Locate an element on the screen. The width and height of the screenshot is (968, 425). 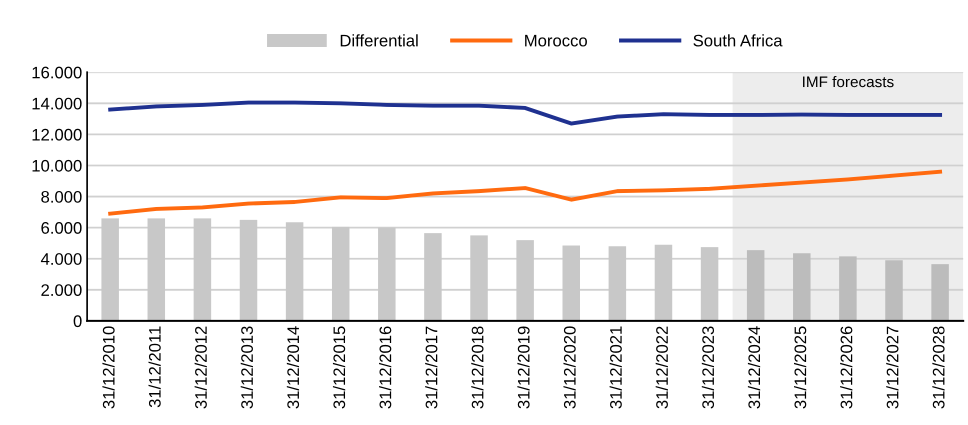
x-tick-label: 31/12/2011 is located at coordinates (154, 367).